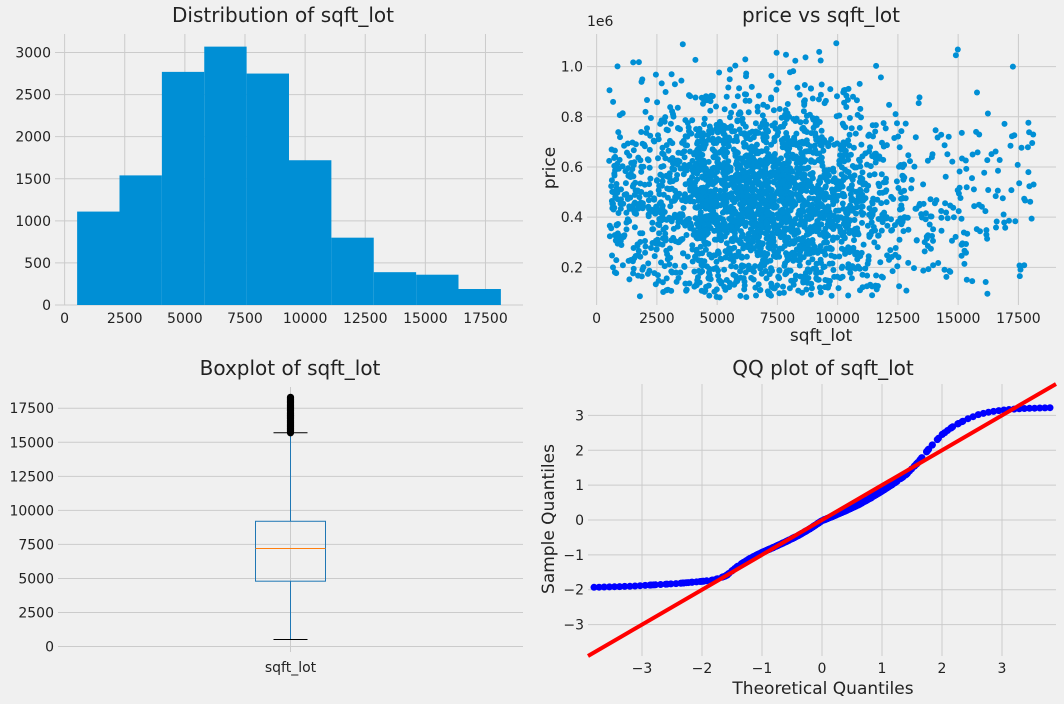 The height and width of the screenshot is (704, 1064). What do you see at coordinates (572, 218) in the screenshot?
I see `scatter-y-tick-label: 0.4` at bounding box center [572, 218].